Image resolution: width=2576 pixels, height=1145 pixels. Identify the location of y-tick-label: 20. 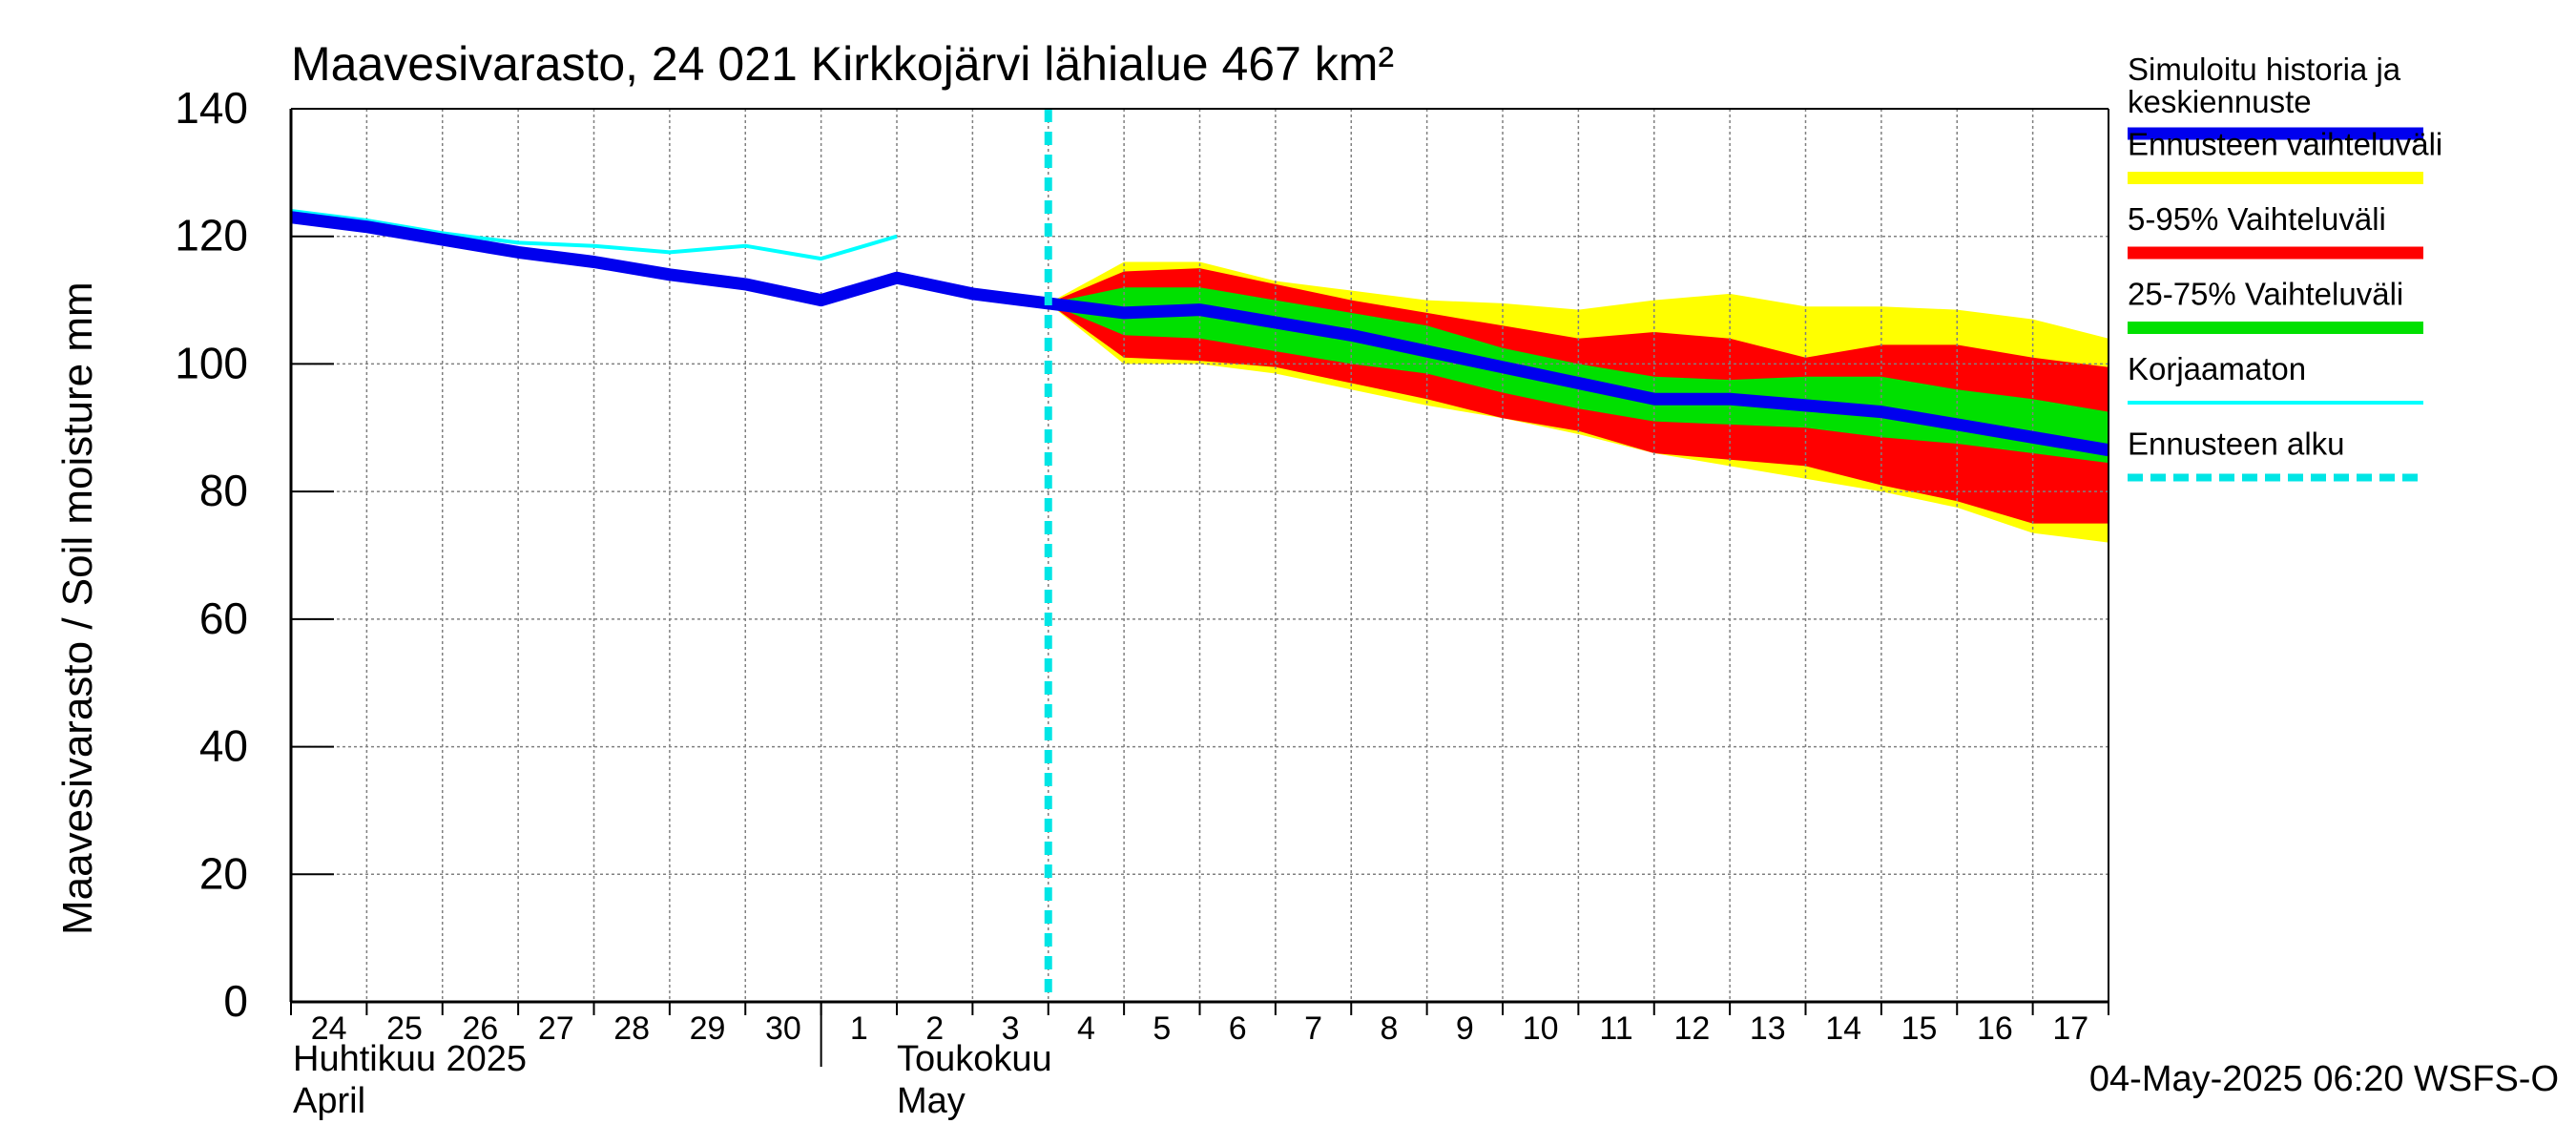
(223, 873).